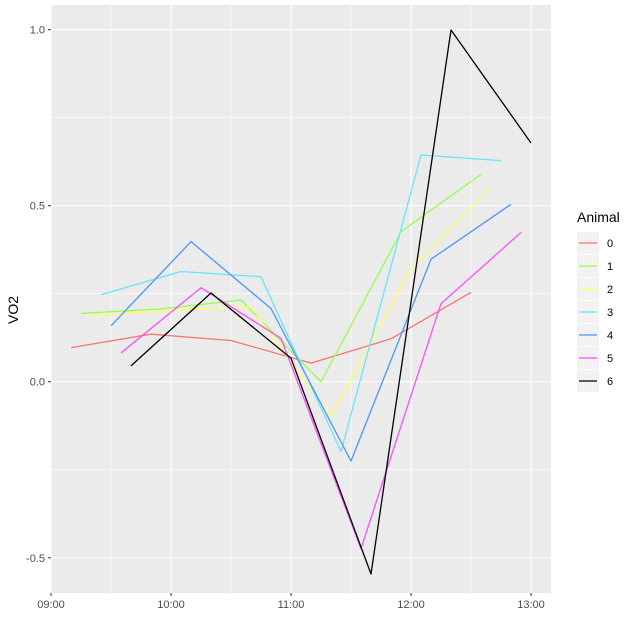 The width and height of the screenshot is (636, 636). What do you see at coordinates (35, 559) in the screenshot?
I see `y-tick-label: -0.5` at bounding box center [35, 559].